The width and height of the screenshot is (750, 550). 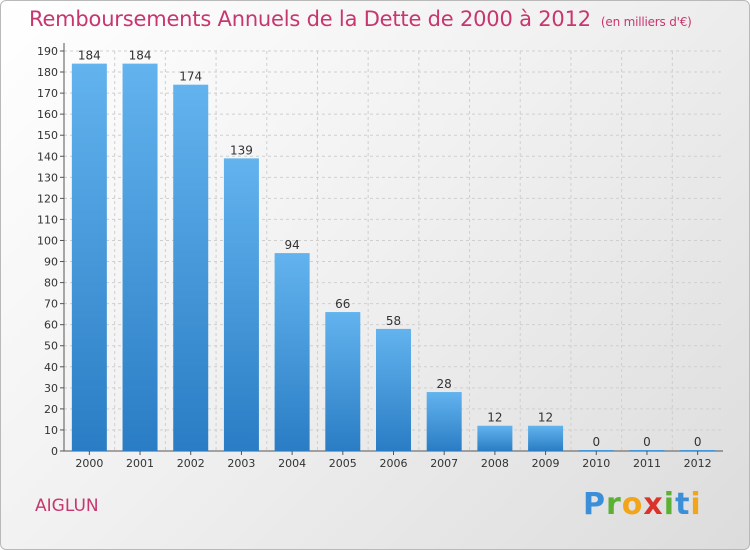 What do you see at coordinates (47, 177) in the screenshot?
I see `y-tick-label: 130` at bounding box center [47, 177].